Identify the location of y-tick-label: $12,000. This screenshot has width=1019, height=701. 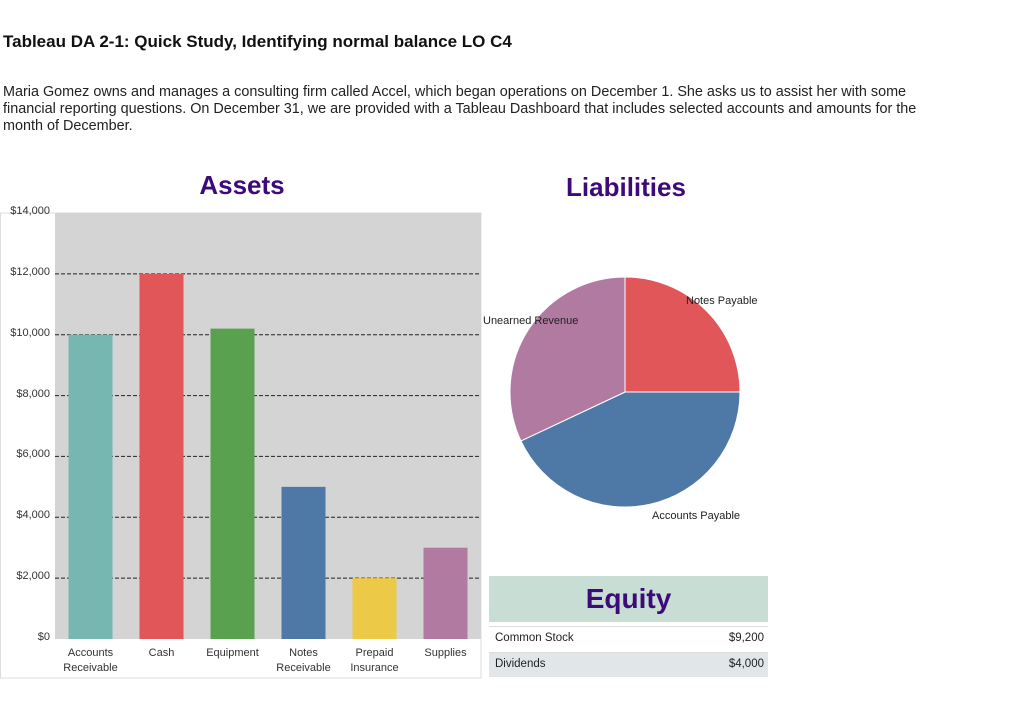
(30, 271).